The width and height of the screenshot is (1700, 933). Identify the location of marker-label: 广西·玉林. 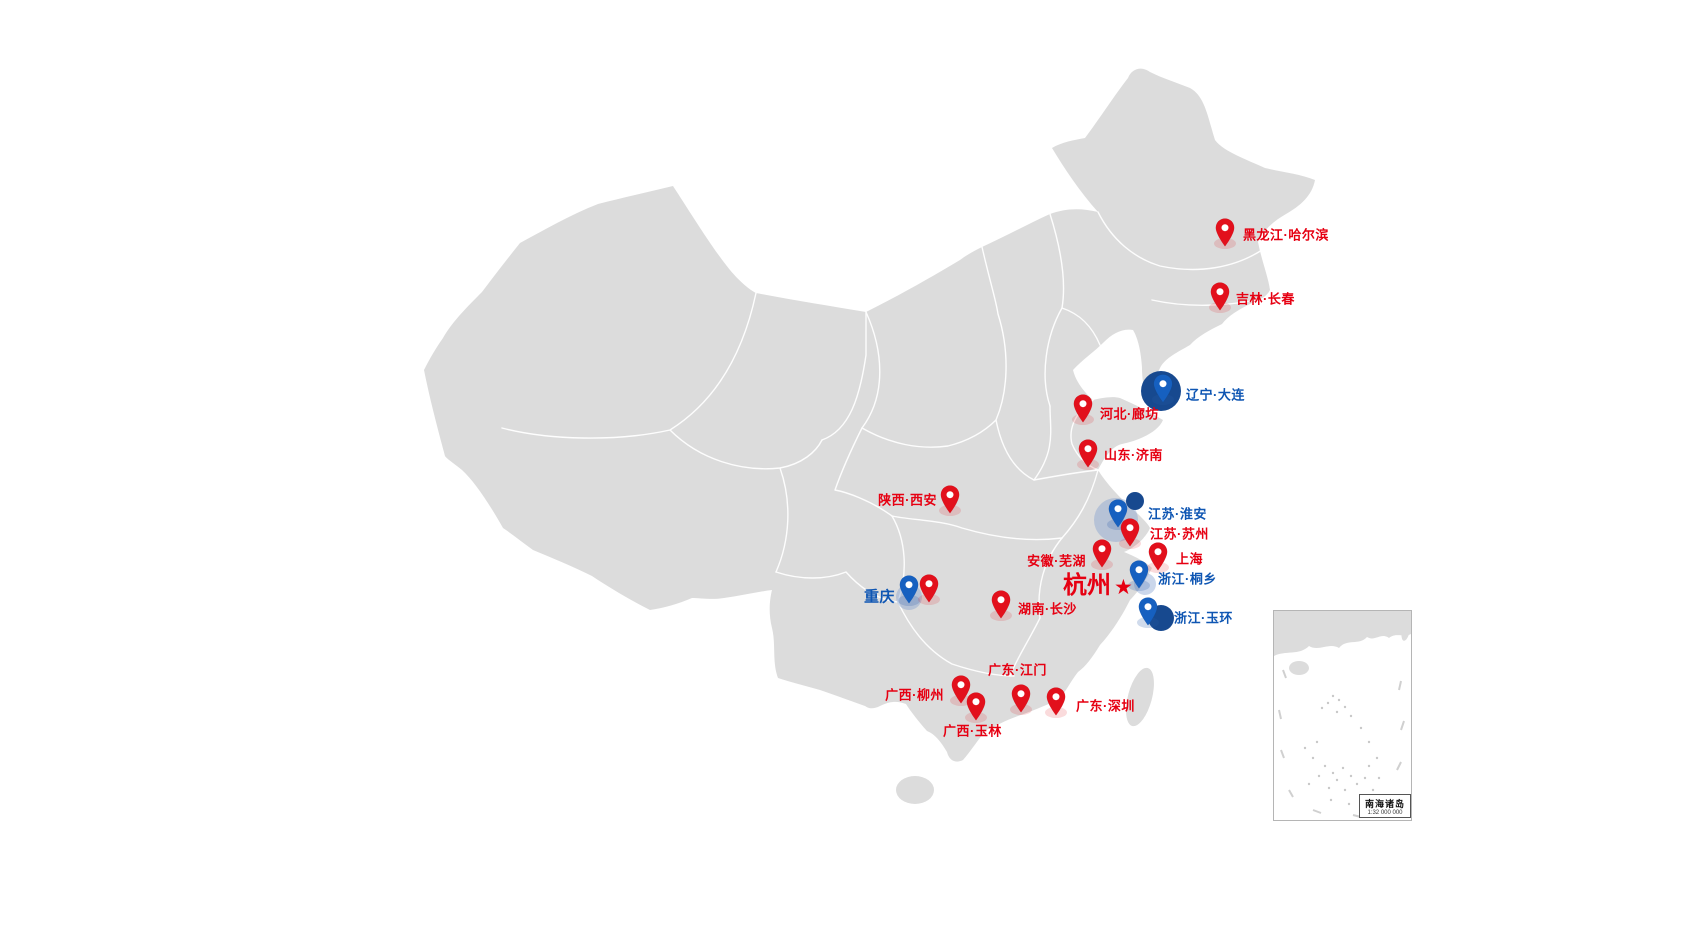
(972, 731).